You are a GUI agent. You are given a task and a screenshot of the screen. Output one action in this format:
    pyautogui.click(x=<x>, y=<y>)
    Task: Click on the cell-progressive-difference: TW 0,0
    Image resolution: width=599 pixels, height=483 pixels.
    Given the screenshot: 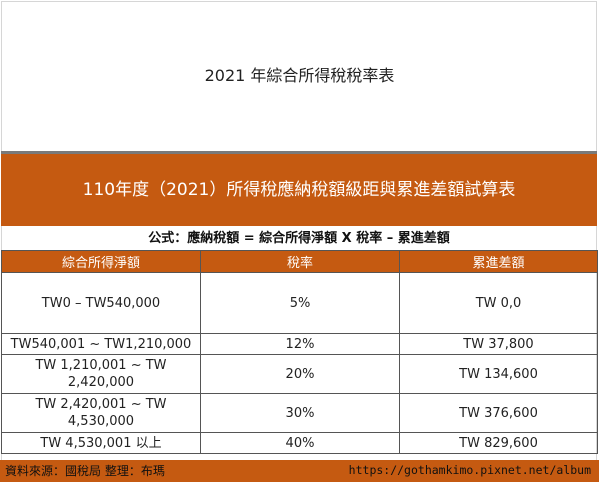 What is the action you would take?
    pyautogui.click(x=498, y=303)
    